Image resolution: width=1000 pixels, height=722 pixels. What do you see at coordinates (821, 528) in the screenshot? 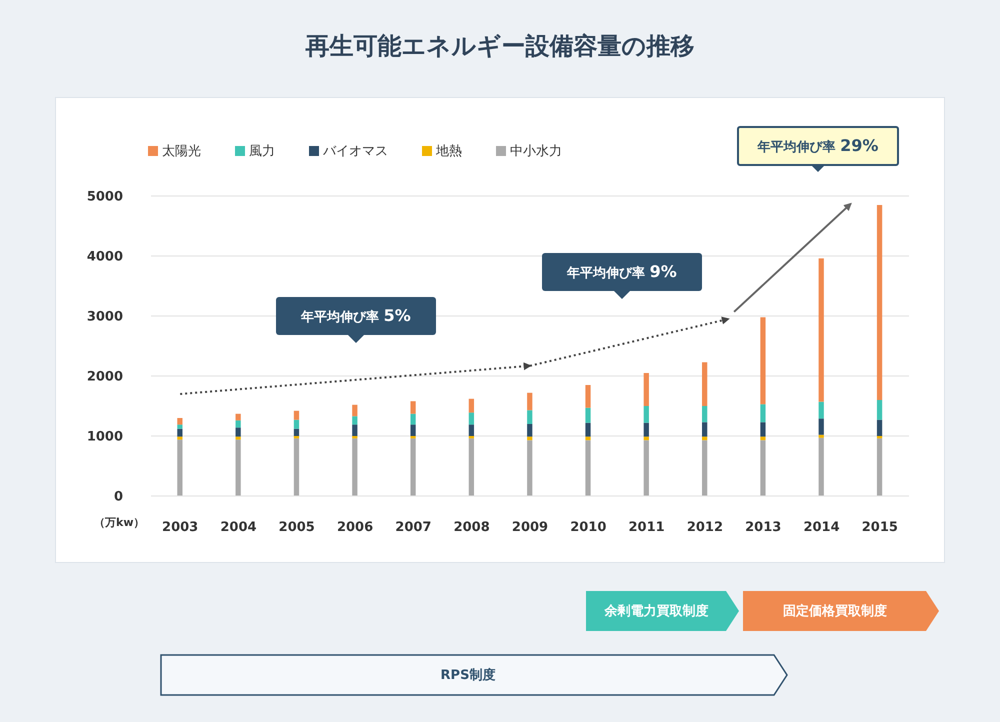
I see `x-tick-label: 2014` at bounding box center [821, 528].